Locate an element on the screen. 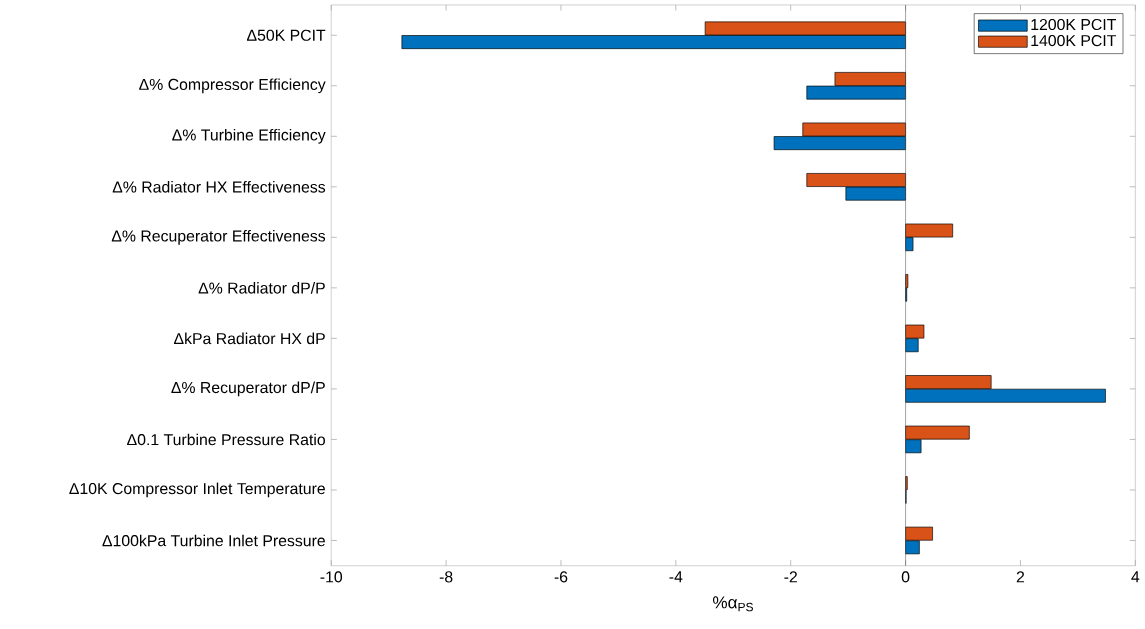 The image size is (1145, 629). x-tick-label: 4 is located at coordinates (1135, 577).